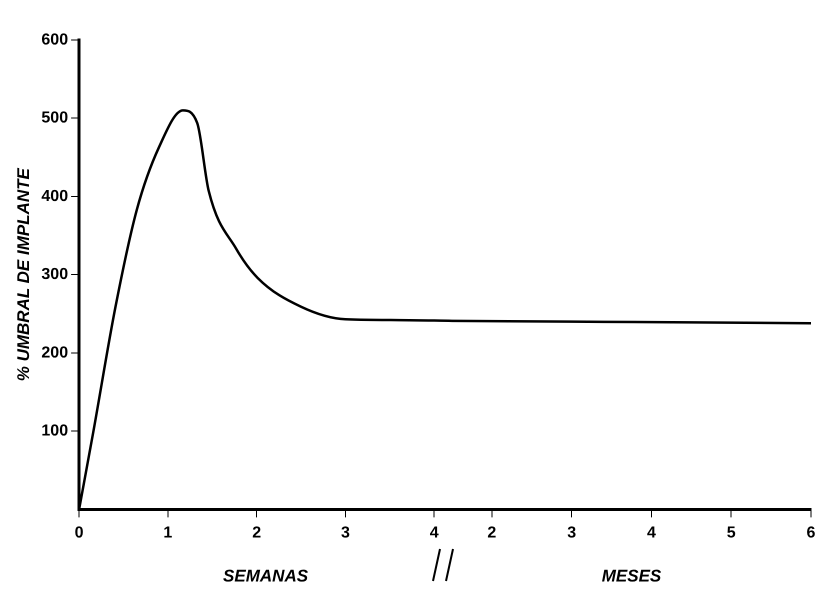 The height and width of the screenshot is (611, 823). Describe the element at coordinates (266, 576) in the screenshot. I see `x-axis-title: SEMANAS` at that location.